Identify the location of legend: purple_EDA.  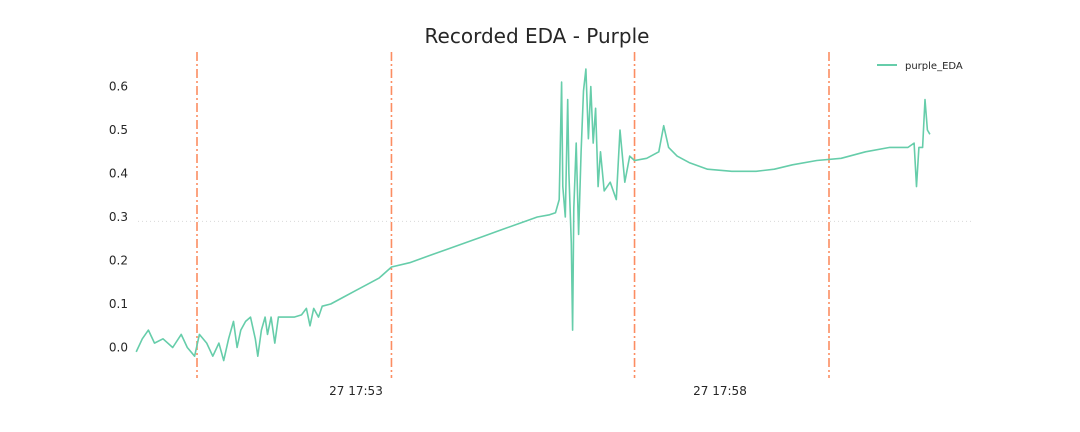
(920, 66).